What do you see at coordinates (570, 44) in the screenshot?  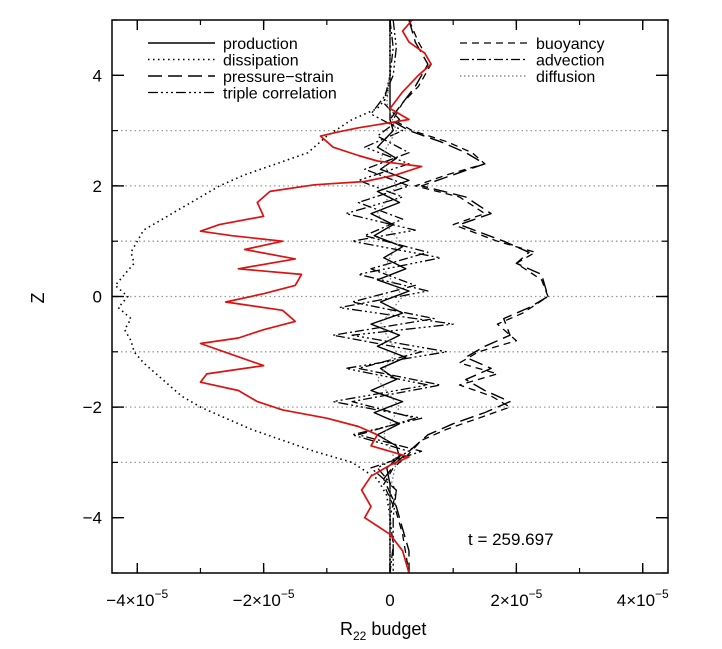 I see `legend-label: buoyancy` at bounding box center [570, 44].